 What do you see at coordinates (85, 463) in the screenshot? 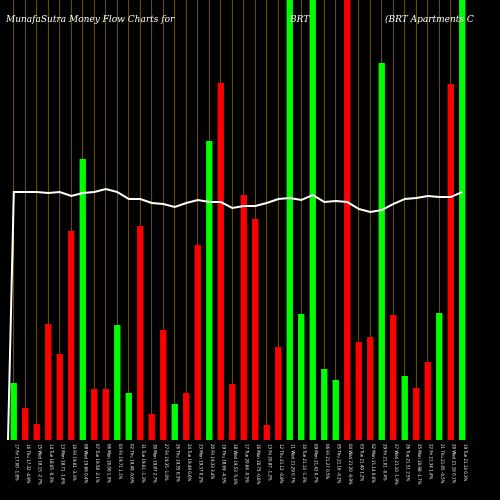
I see `x-tick-label: 08 Wed 19.66 0.4%` at bounding box center [85, 463].